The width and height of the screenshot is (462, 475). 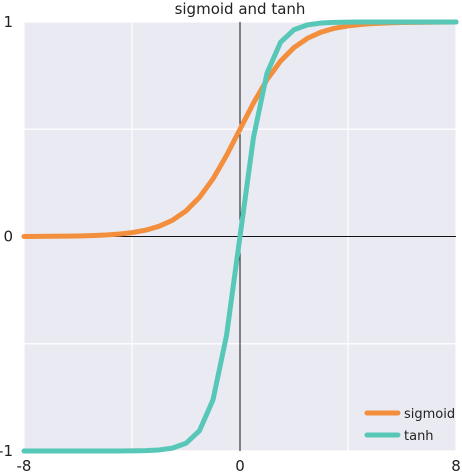 I want to click on legend: sigmoid tanh, so click(x=409, y=425).